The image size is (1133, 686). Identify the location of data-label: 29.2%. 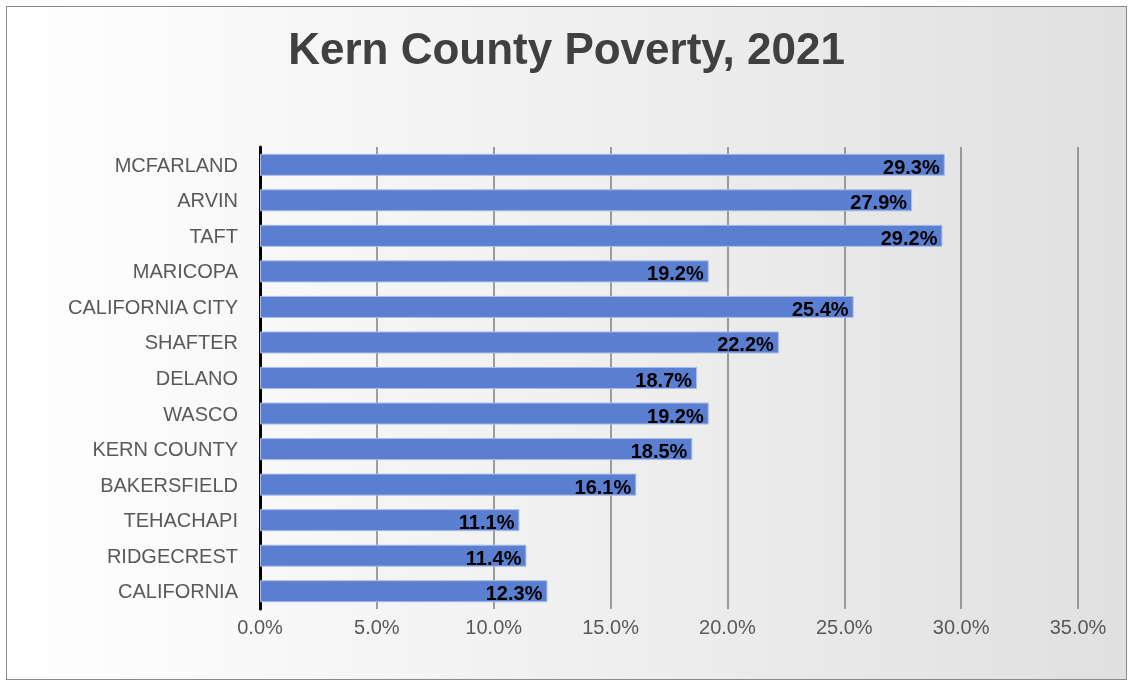
(909, 237).